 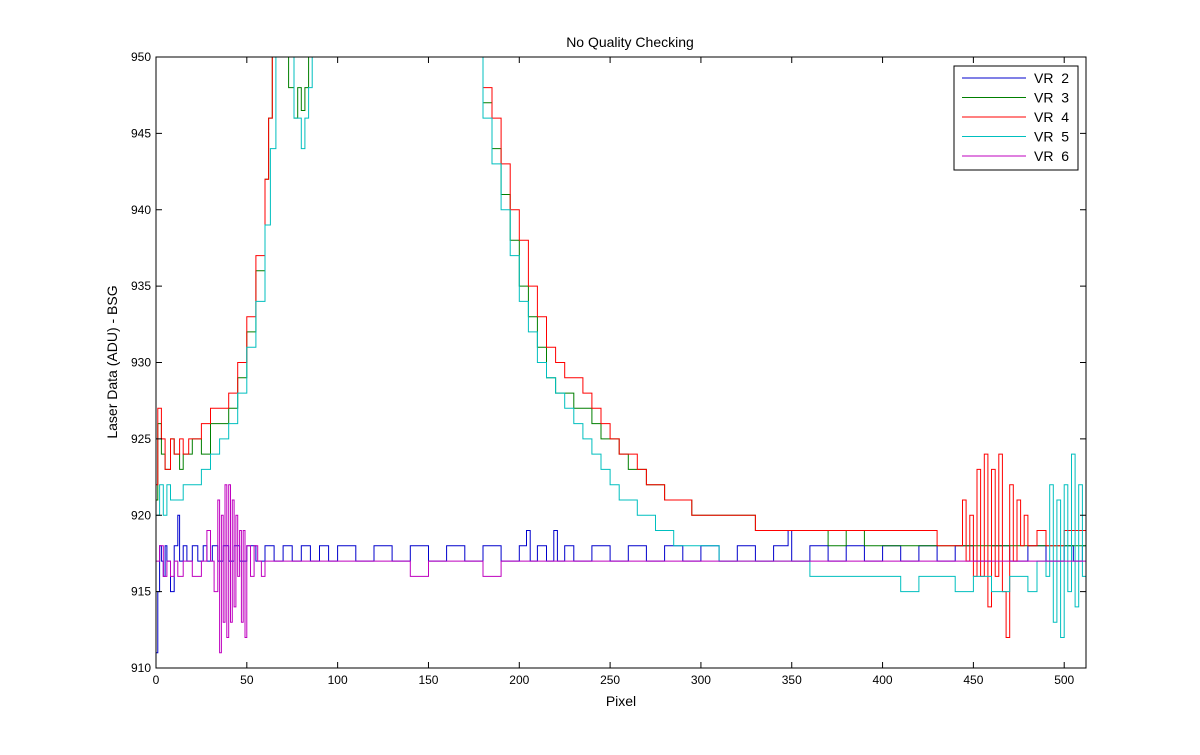 What do you see at coordinates (141, 439) in the screenshot?
I see `y-tick-label: 925` at bounding box center [141, 439].